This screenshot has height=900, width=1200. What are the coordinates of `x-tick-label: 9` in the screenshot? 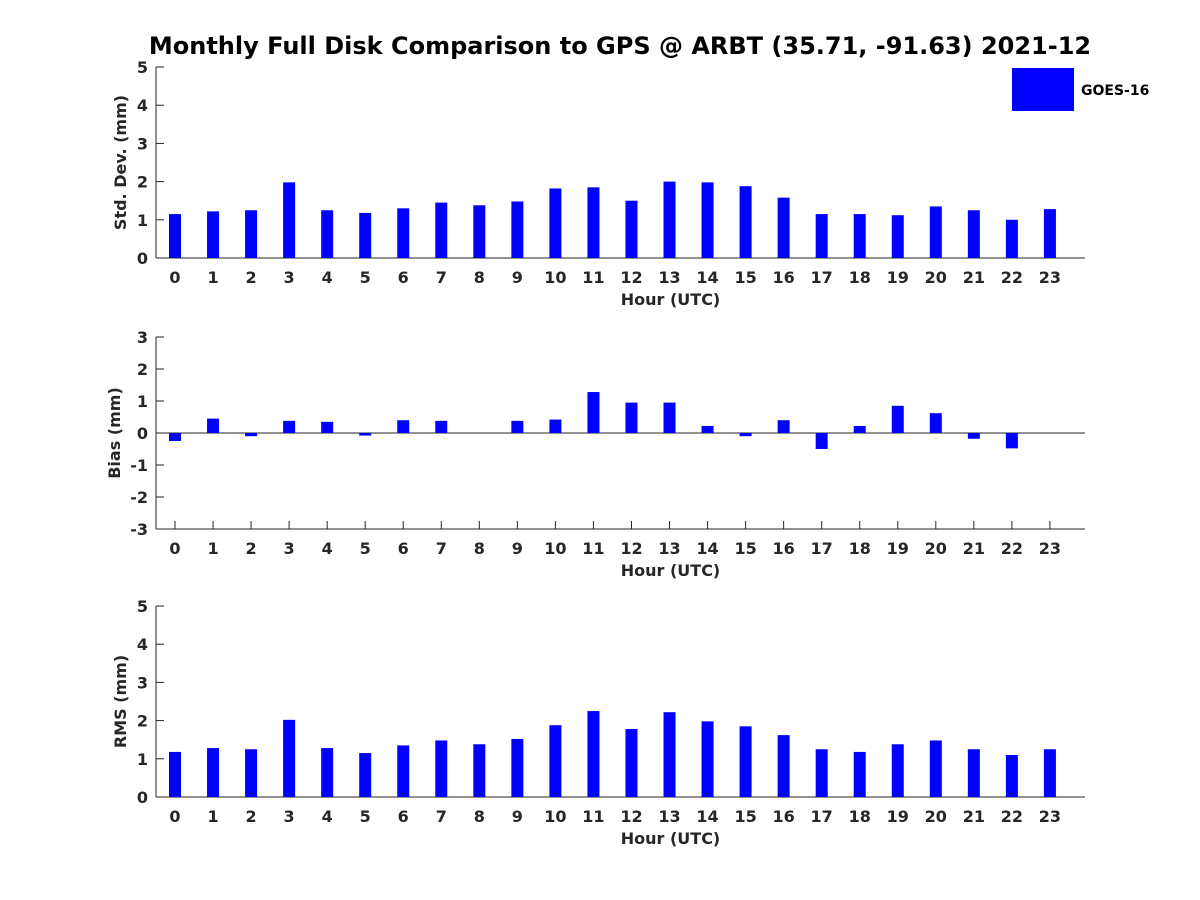 It's located at (517, 548).